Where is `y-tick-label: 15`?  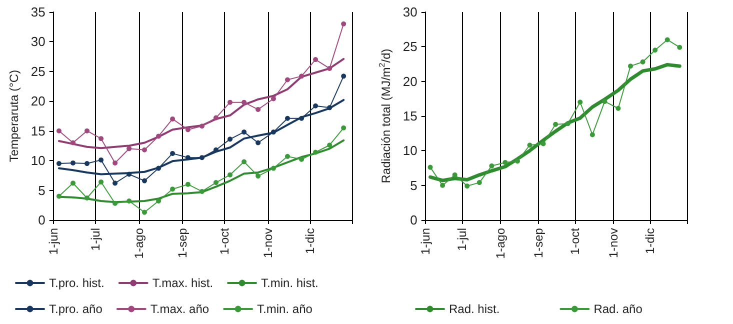
y-tick-label: 15 is located at coordinates (410, 116).